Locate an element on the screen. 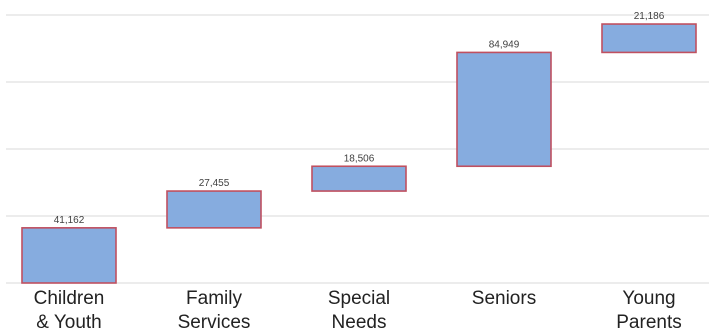 This screenshot has height=335, width=709. data-label-3: 84,949 is located at coordinates (504, 44).